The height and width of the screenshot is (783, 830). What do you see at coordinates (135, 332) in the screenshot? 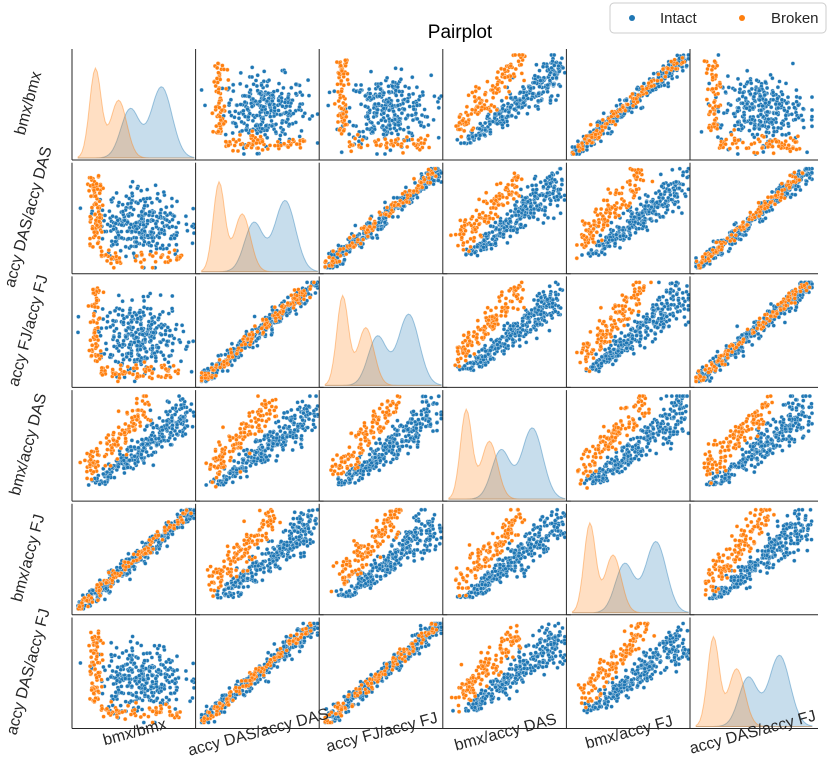
I see `panel-r2-c0` at bounding box center [135, 332].